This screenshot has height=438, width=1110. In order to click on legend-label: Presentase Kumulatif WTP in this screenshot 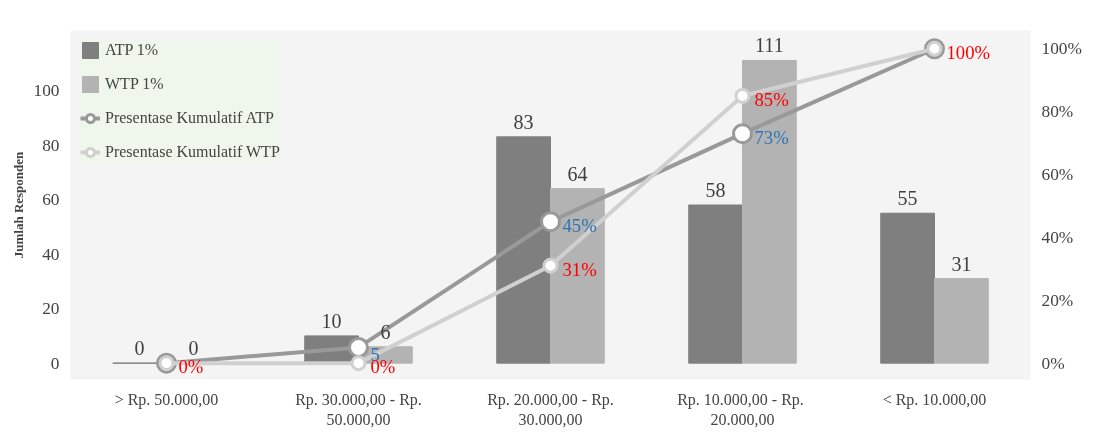, I will do `click(192, 152)`.